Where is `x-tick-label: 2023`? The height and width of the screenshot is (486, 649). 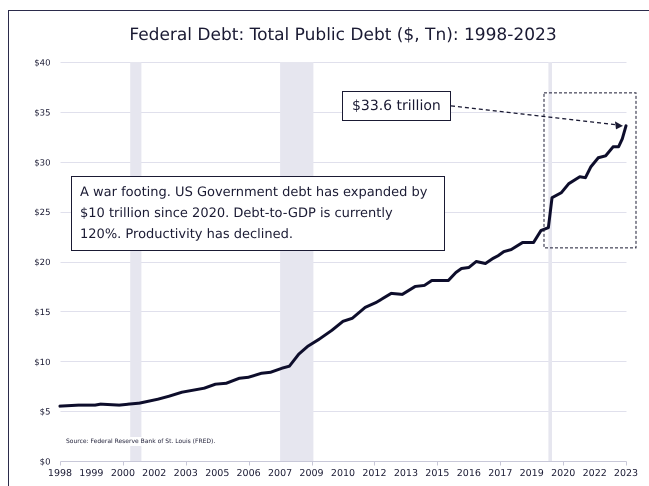 x-tick-label: 2023 is located at coordinates (626, 473).